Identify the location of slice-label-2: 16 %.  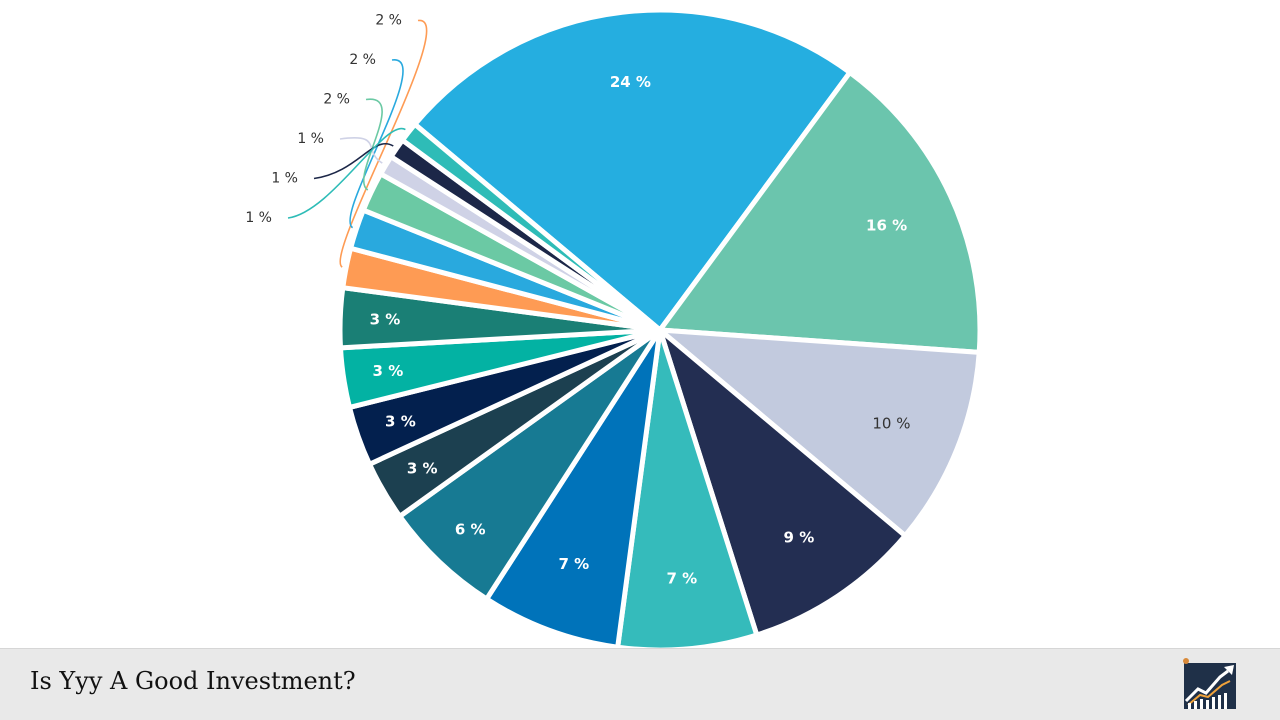
(886, 225).